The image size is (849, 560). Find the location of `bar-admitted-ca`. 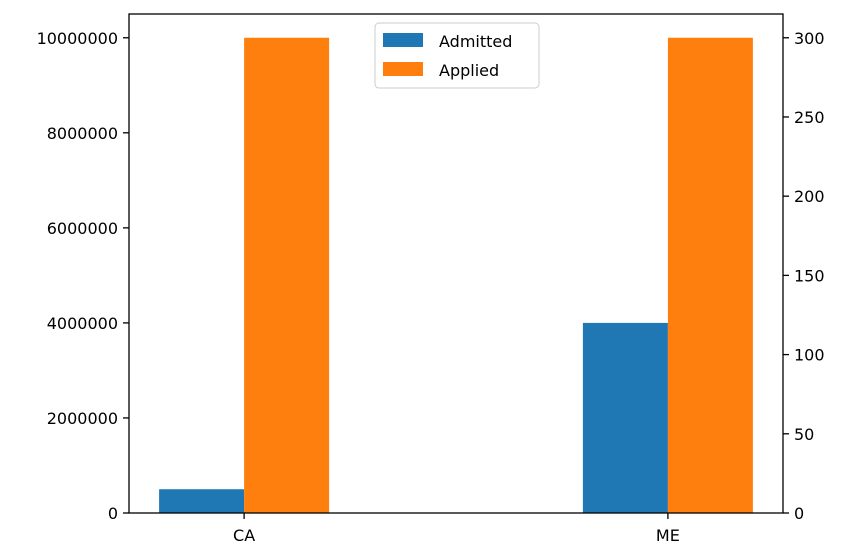

bar-admitted-ca is located at coordinates (202, 501).